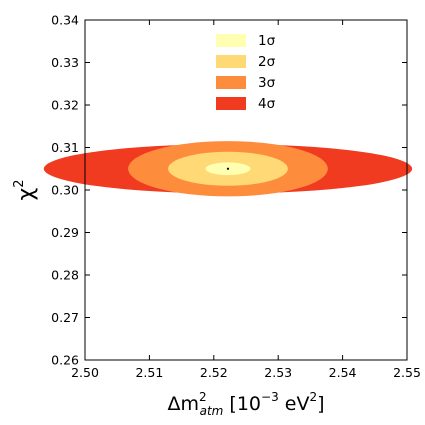  What do you see at coordinates (294, 404) in the screenshot?
I see `x-axis-title-unit: eV` at bounding box center [294, 404].